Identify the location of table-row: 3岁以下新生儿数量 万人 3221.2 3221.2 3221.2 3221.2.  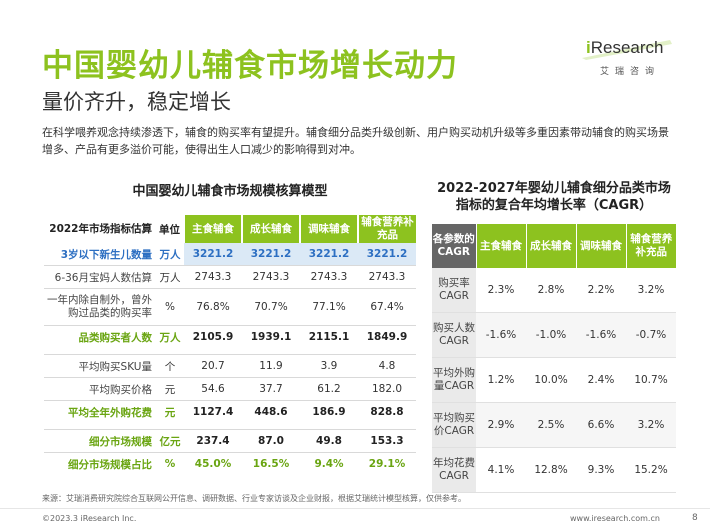
(230, 254).